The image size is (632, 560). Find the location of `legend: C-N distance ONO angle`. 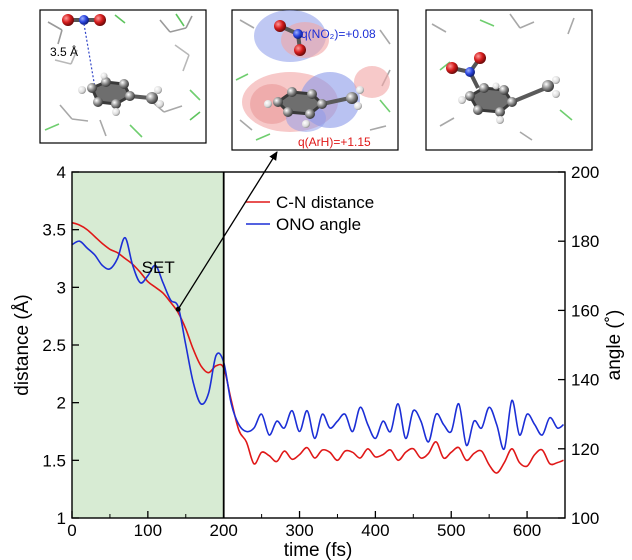

legend: C-N distance ONO angle is located at coordinates (310, 213).